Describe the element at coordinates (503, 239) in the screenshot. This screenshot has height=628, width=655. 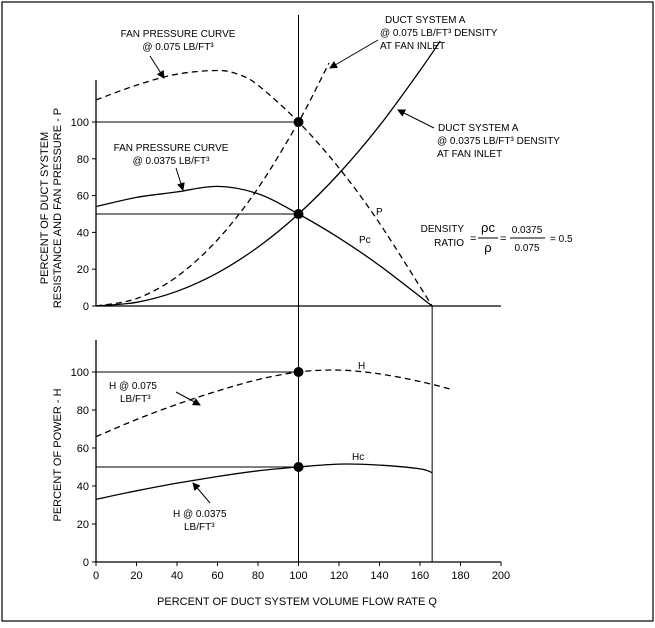
I see `density-equals-2: =` at that location.